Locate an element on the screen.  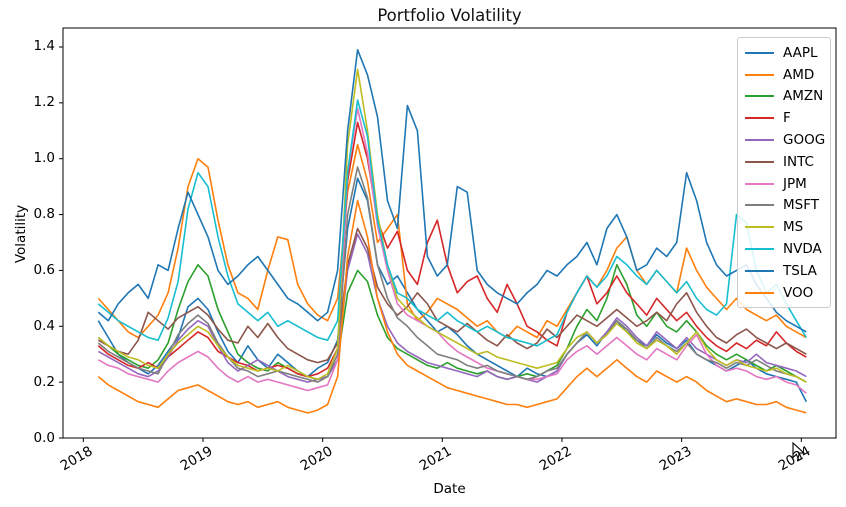
legend-item-INTC: INTC is located at coordinates (784, 162).